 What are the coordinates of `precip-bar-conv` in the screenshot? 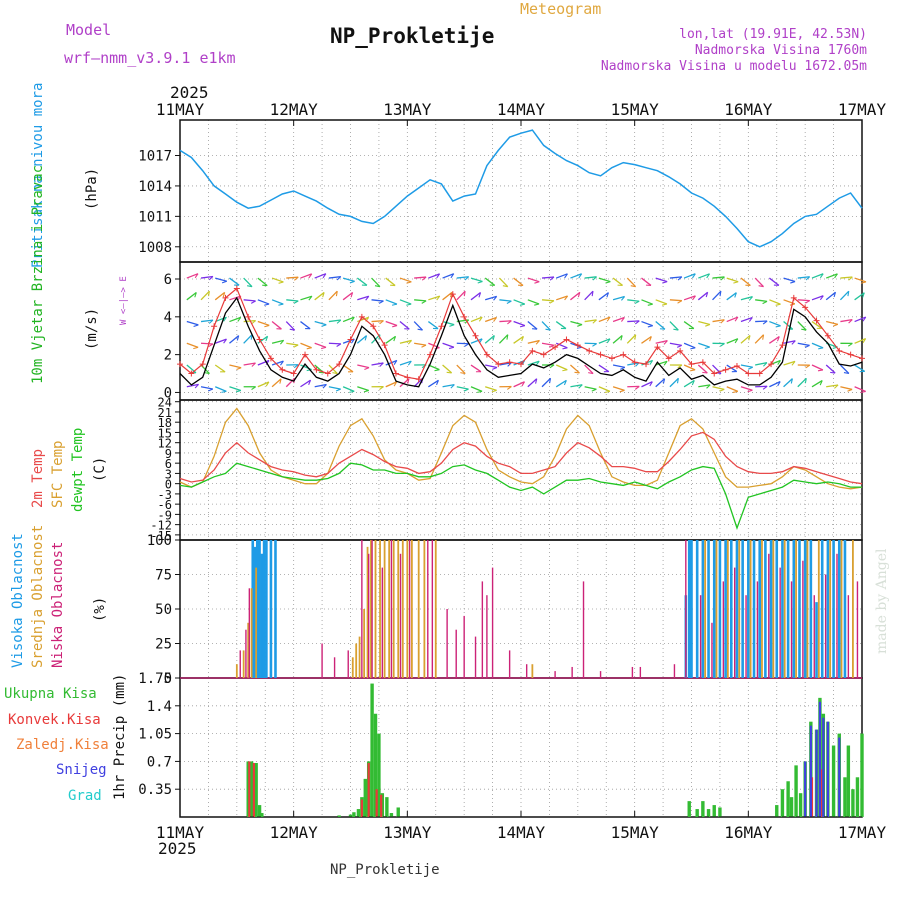 It's located at (361, 808).